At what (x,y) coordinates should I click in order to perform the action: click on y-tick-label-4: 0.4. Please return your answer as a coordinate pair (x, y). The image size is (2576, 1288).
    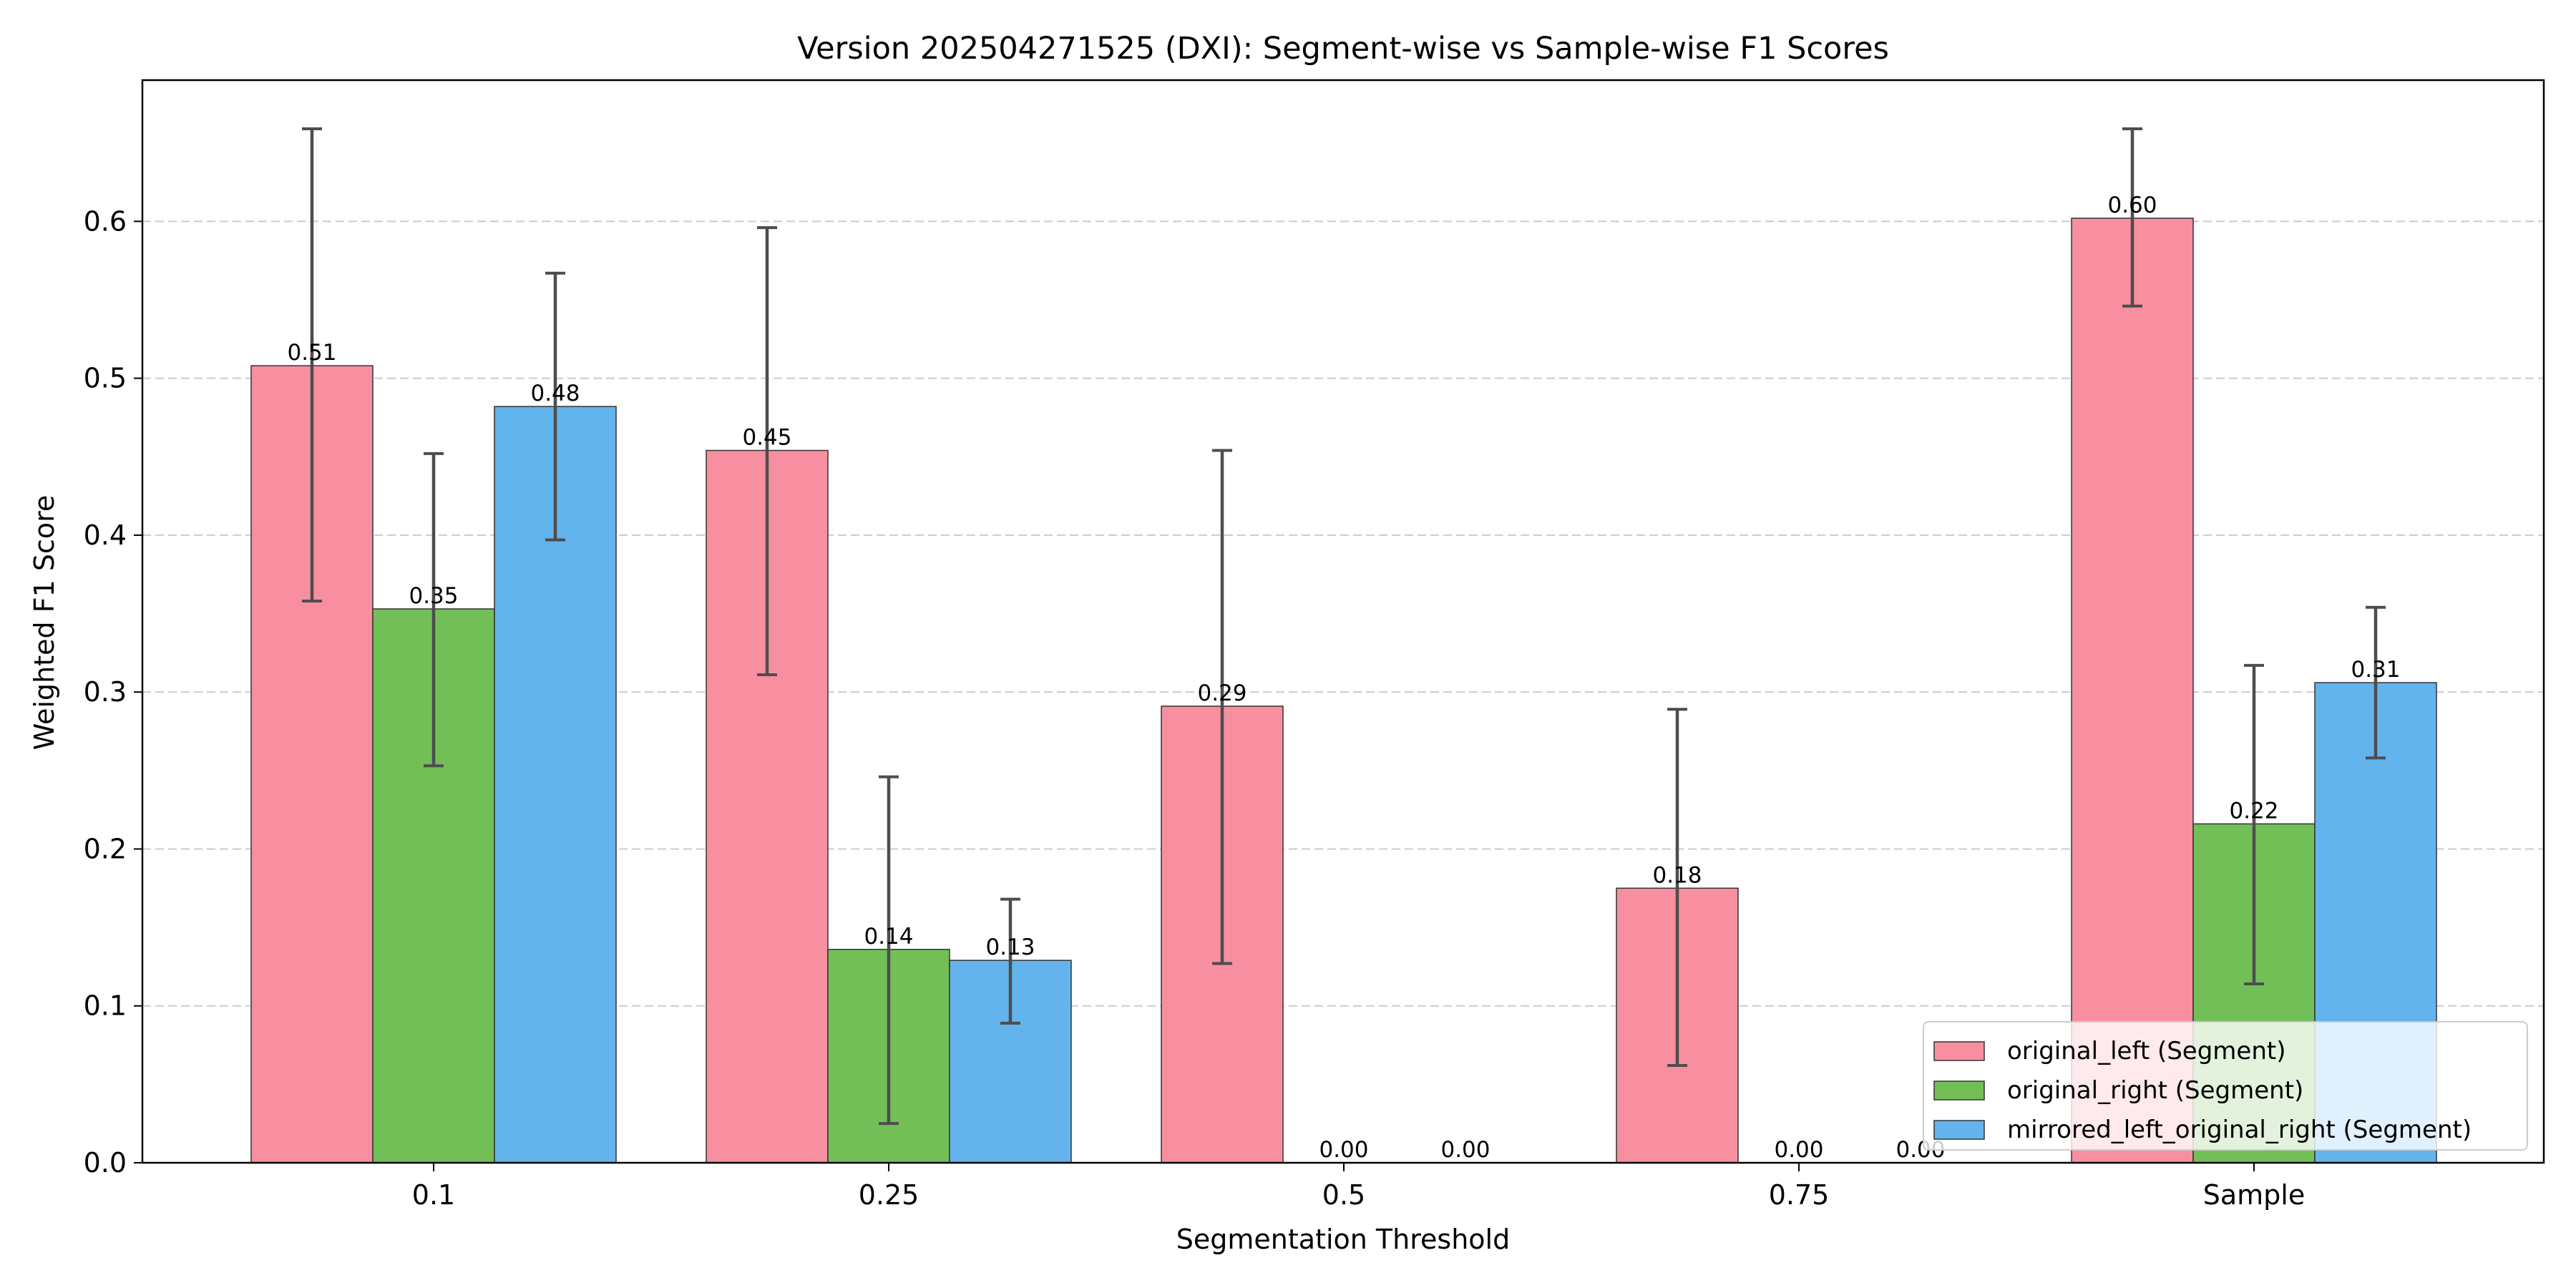
    Looking at the image, I should click on (105, 535).